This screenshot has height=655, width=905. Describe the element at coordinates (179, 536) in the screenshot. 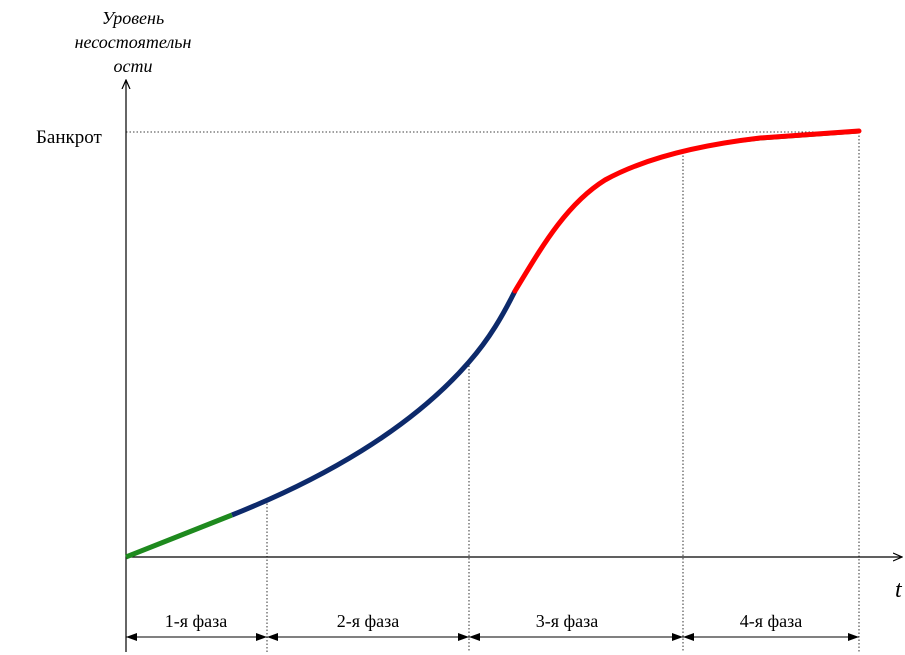

I see `curve-phase1-segment` at that location.